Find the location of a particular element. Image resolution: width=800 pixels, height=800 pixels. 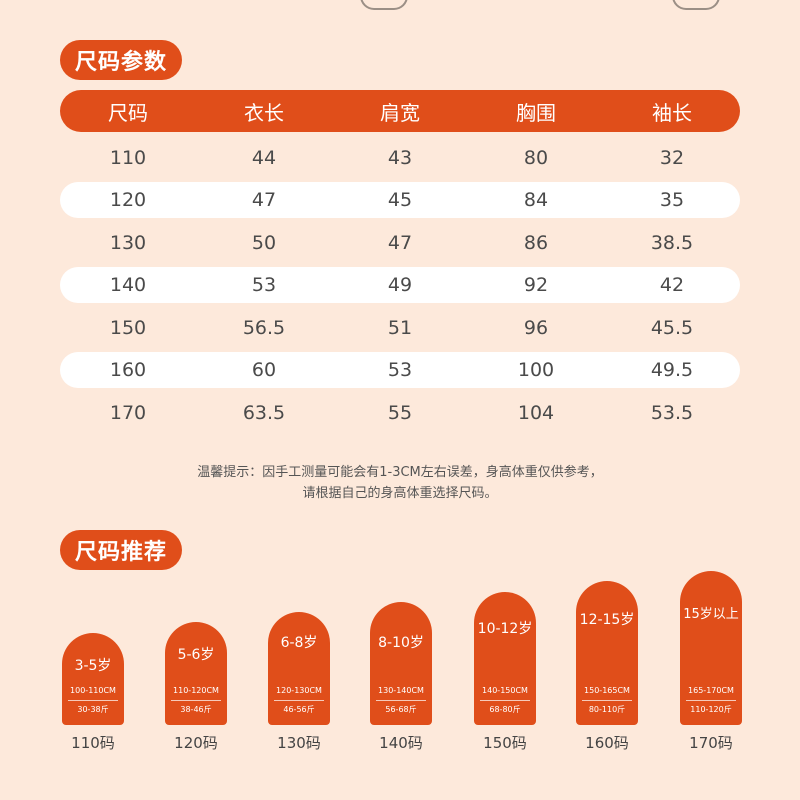

cell-shoulder: 43 is located at coordinates (400, 158).